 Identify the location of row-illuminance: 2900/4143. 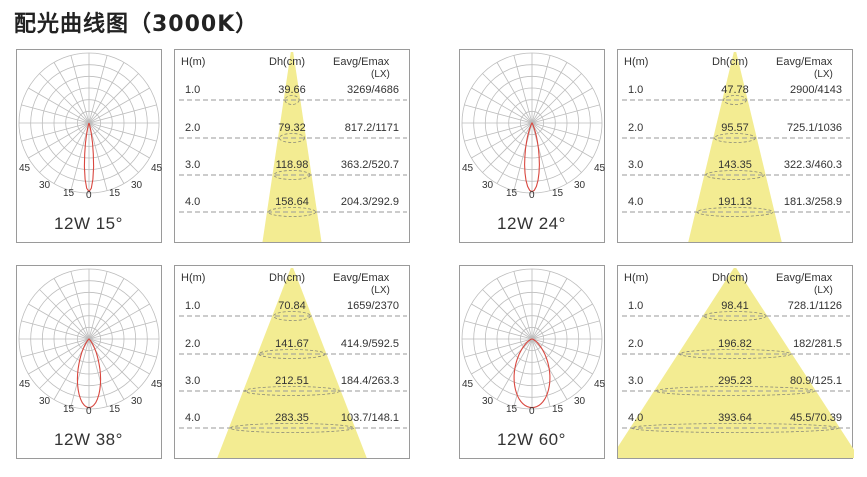
(816, 90).